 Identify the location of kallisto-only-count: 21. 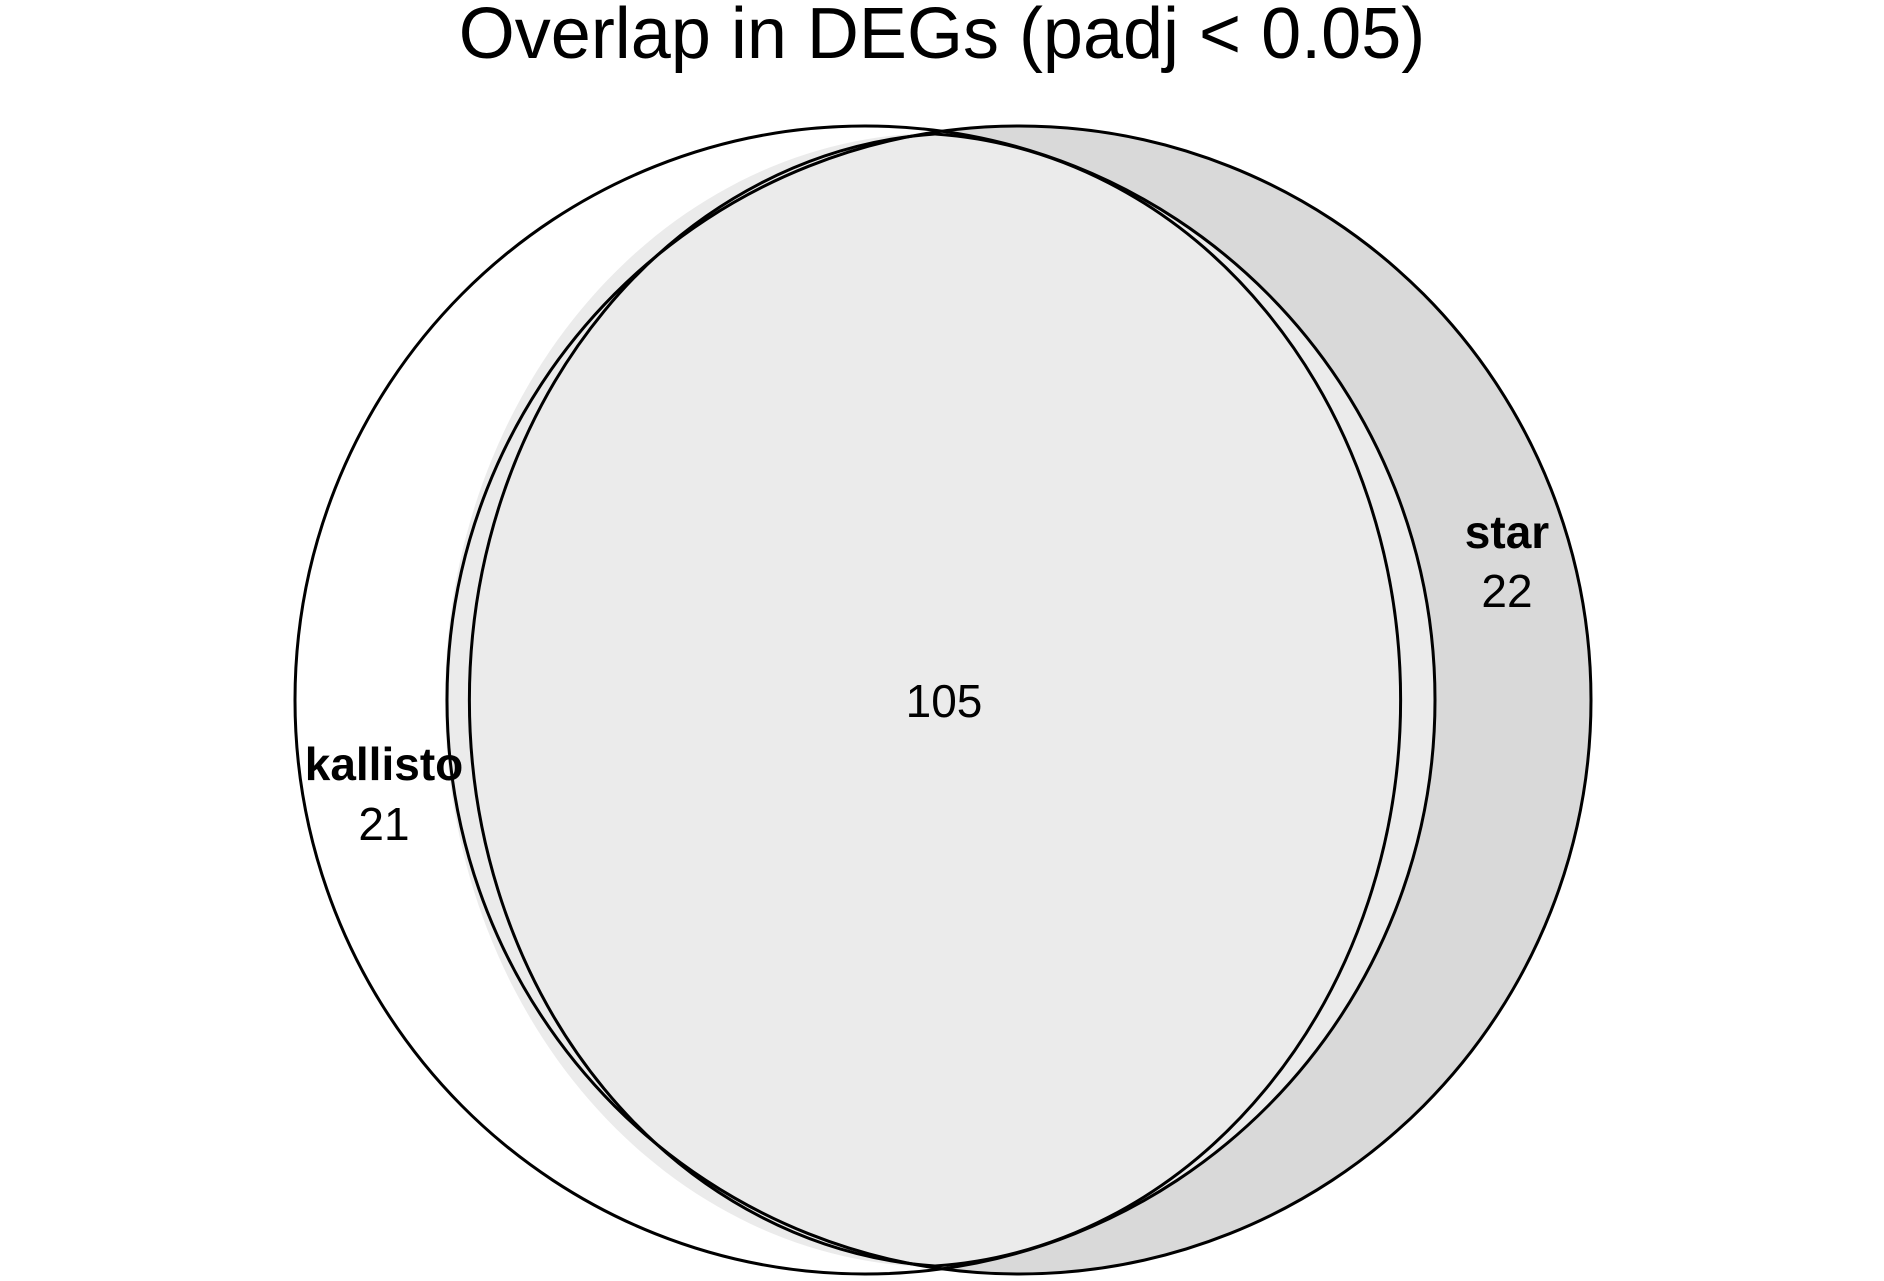
(383, 824).